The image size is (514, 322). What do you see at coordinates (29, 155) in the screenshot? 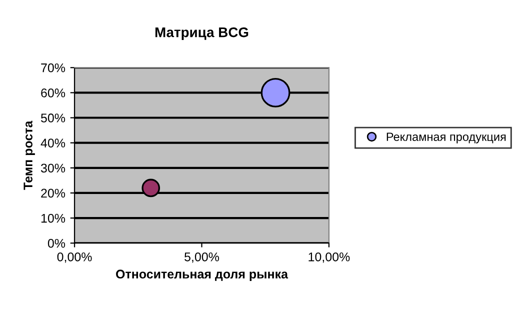
I see `y-axis-title: Темп роста` at bounding box center [29, 155].